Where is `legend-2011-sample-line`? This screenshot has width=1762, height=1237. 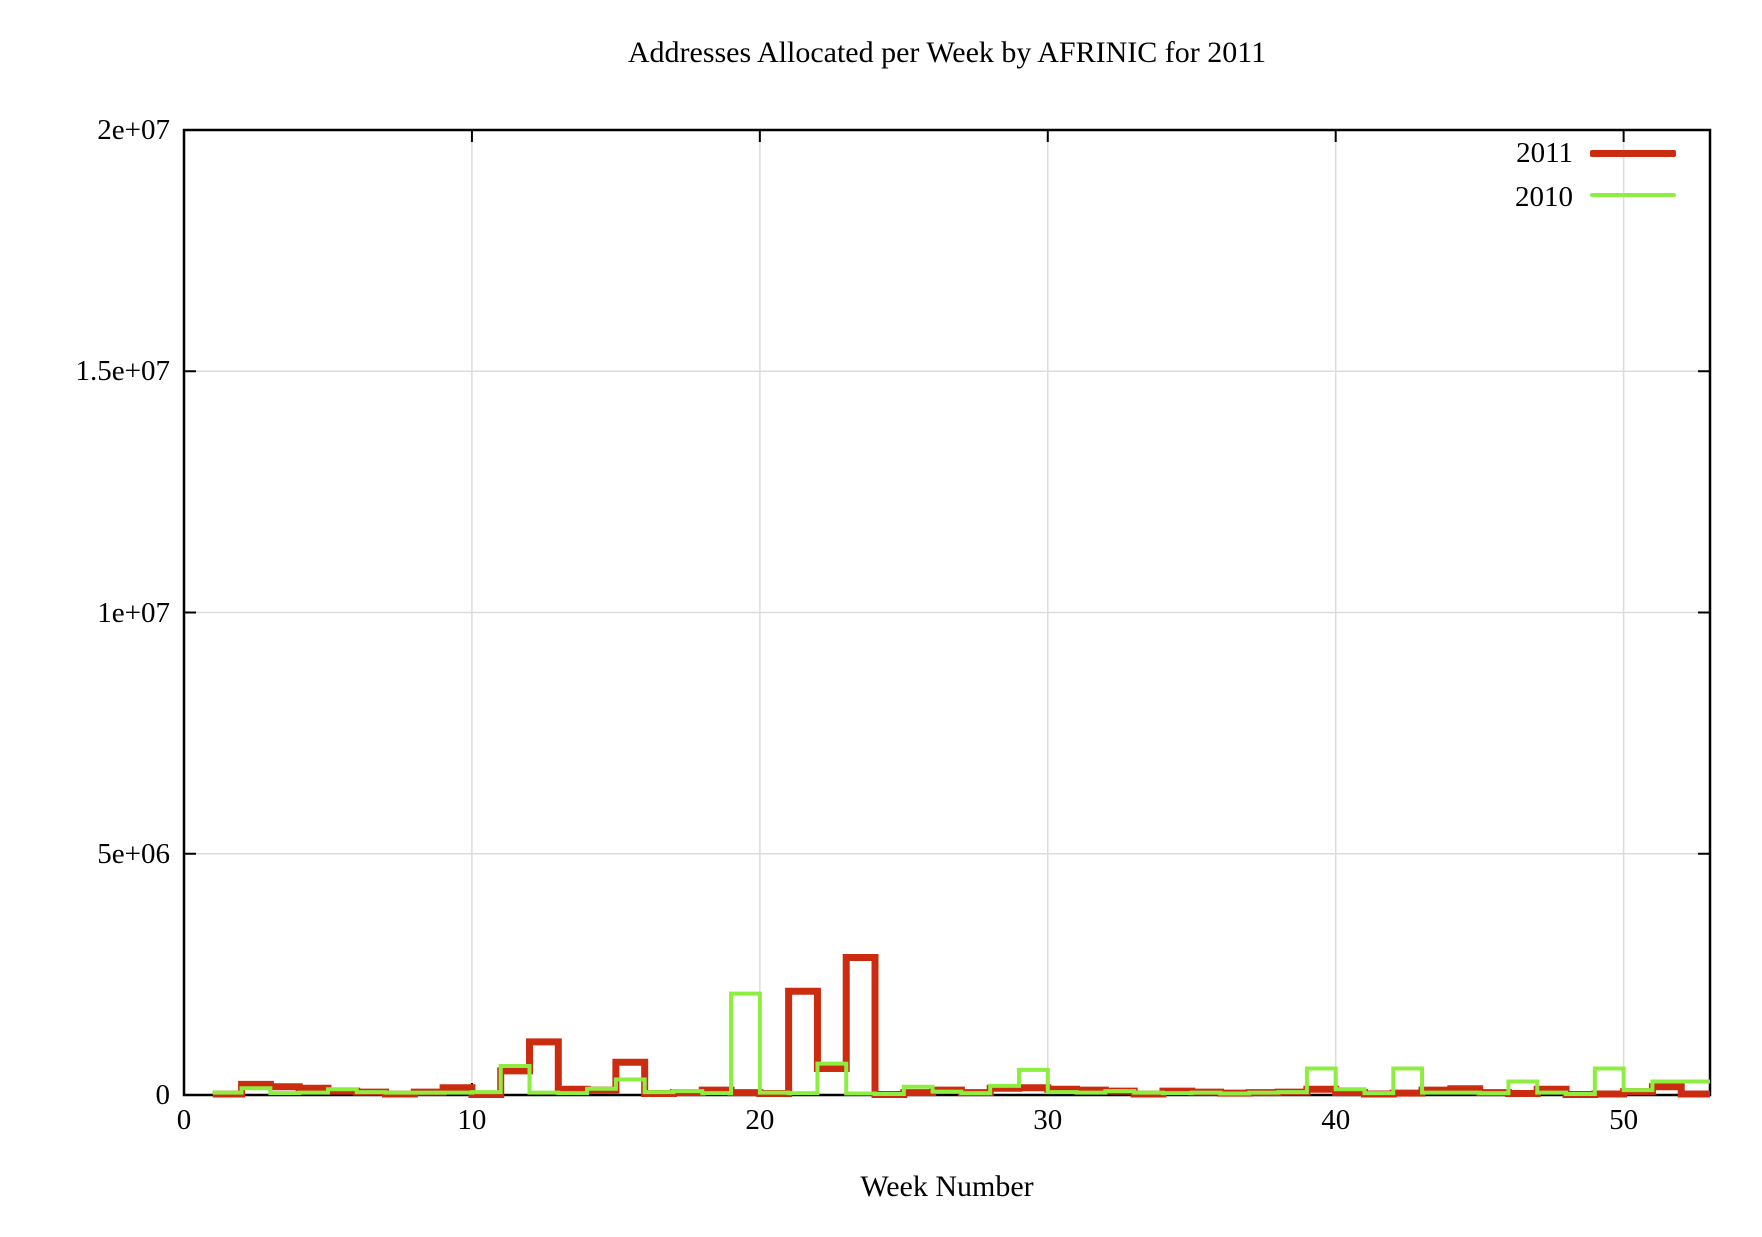 legend-2011-sample-line is located at coordinates (1633, 153).